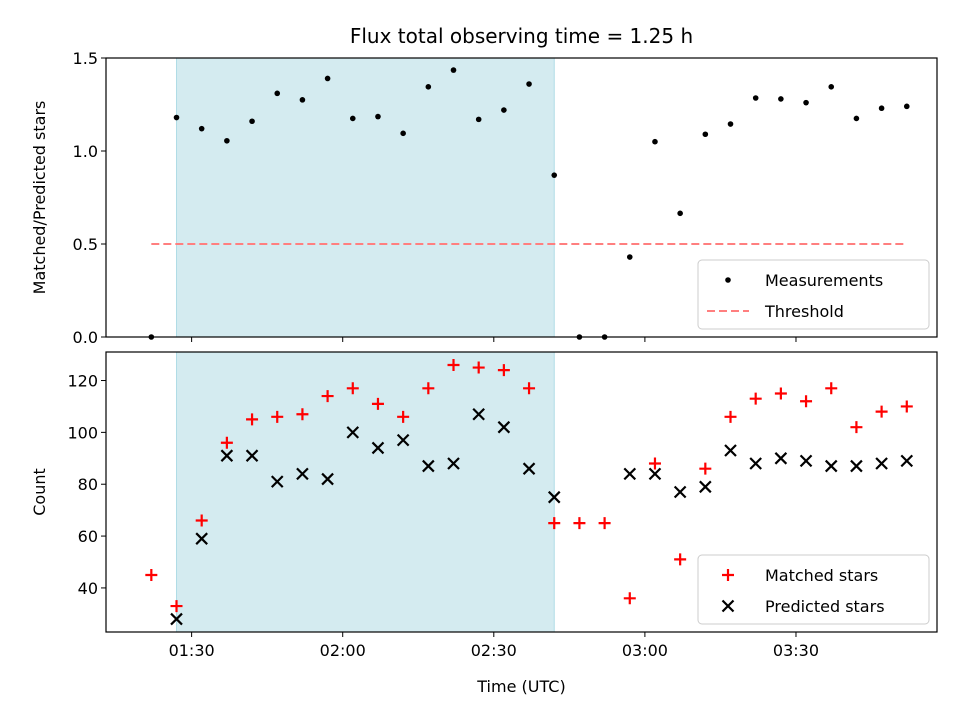 The width and height of the screenshot is (960, 720). Describe the element at coordinates (88, 484) in the screenshot. I see `y-tick-label: 80` at that location.